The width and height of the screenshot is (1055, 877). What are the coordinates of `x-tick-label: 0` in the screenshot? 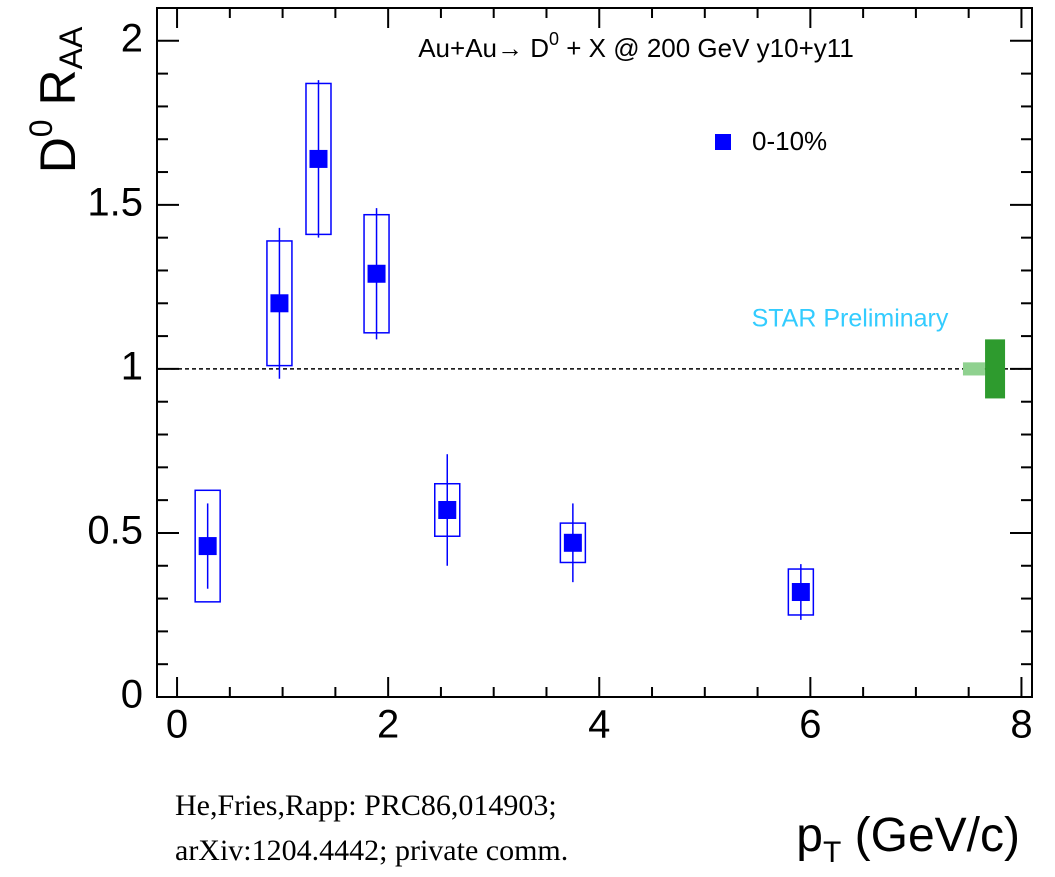 It's located at (177, 725).